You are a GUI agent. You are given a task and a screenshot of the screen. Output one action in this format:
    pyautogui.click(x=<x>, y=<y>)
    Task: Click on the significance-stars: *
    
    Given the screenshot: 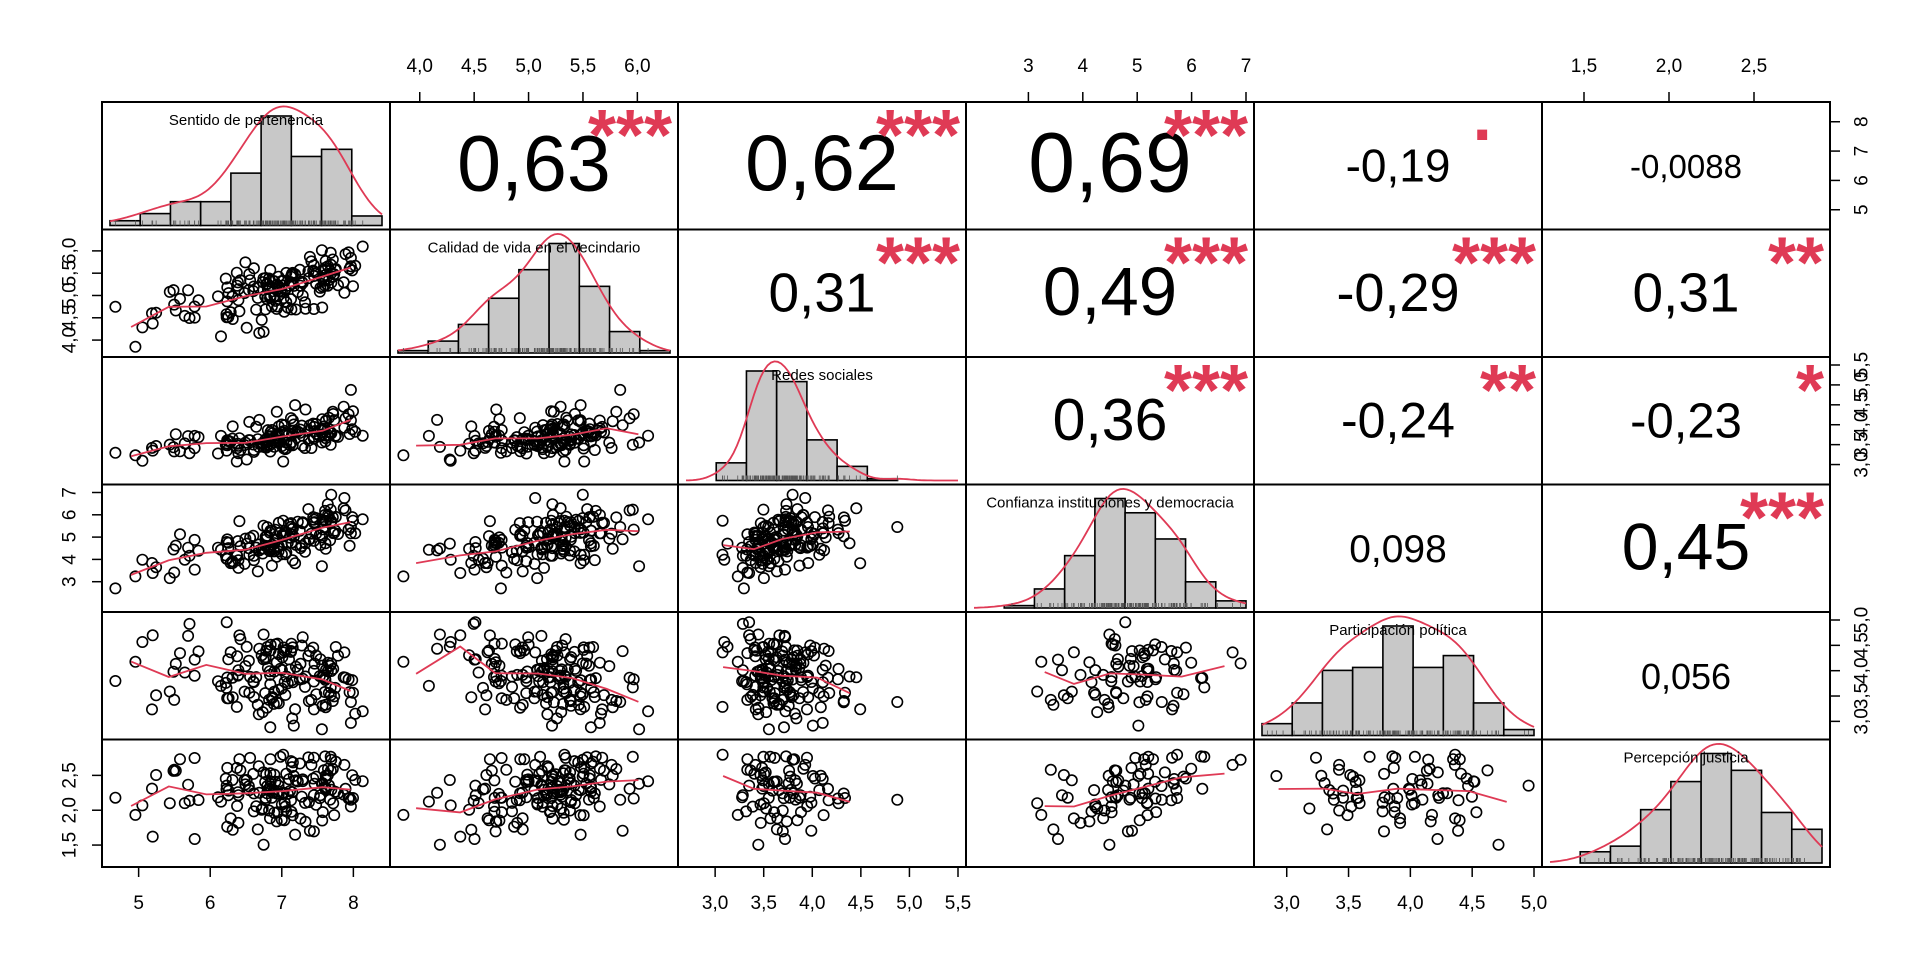 What is the action you would take?
    pyautogui.click(x=1810, y=391)
    